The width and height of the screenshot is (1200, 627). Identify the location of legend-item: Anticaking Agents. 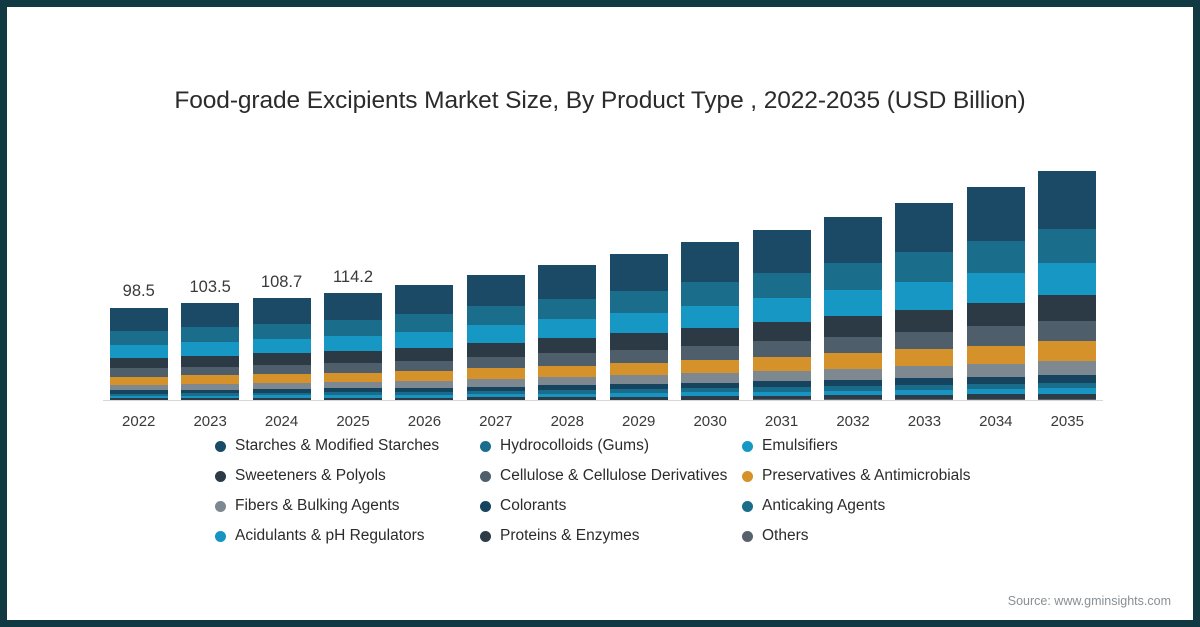
(892, 506).